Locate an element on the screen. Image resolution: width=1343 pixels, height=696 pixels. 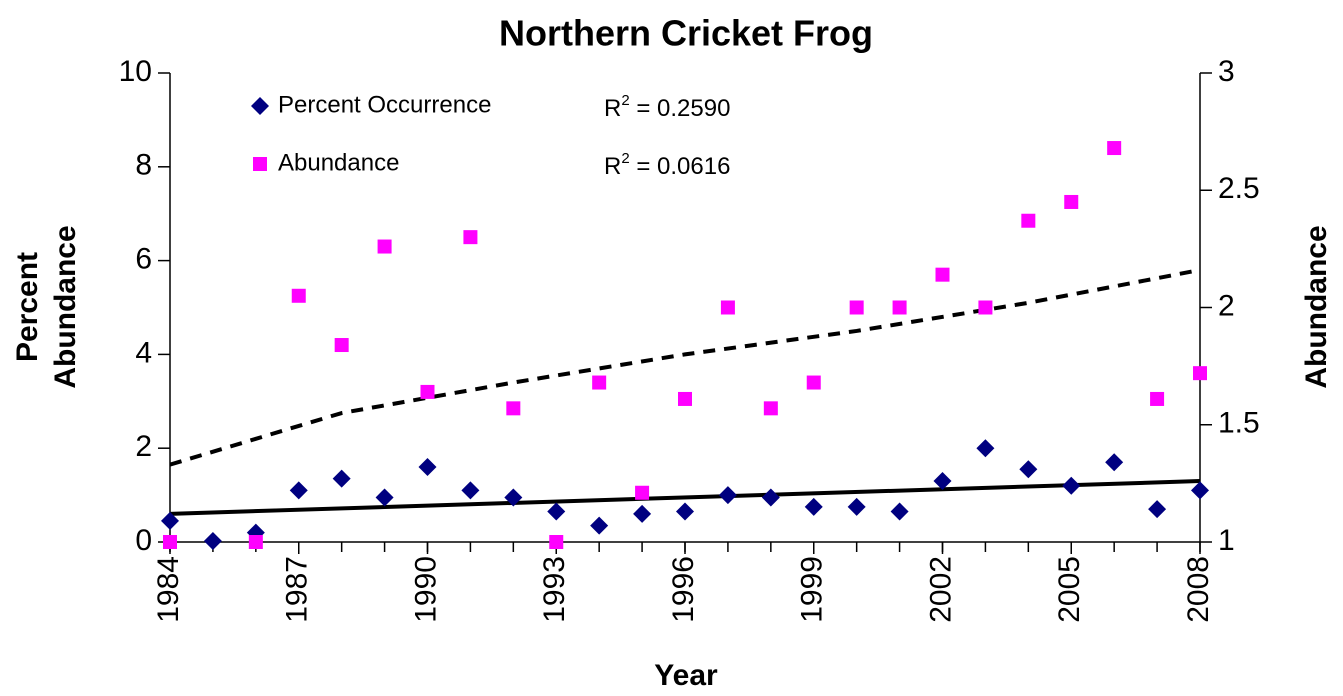
x-tick-label: 1999 is located at coordinates (812, 589).